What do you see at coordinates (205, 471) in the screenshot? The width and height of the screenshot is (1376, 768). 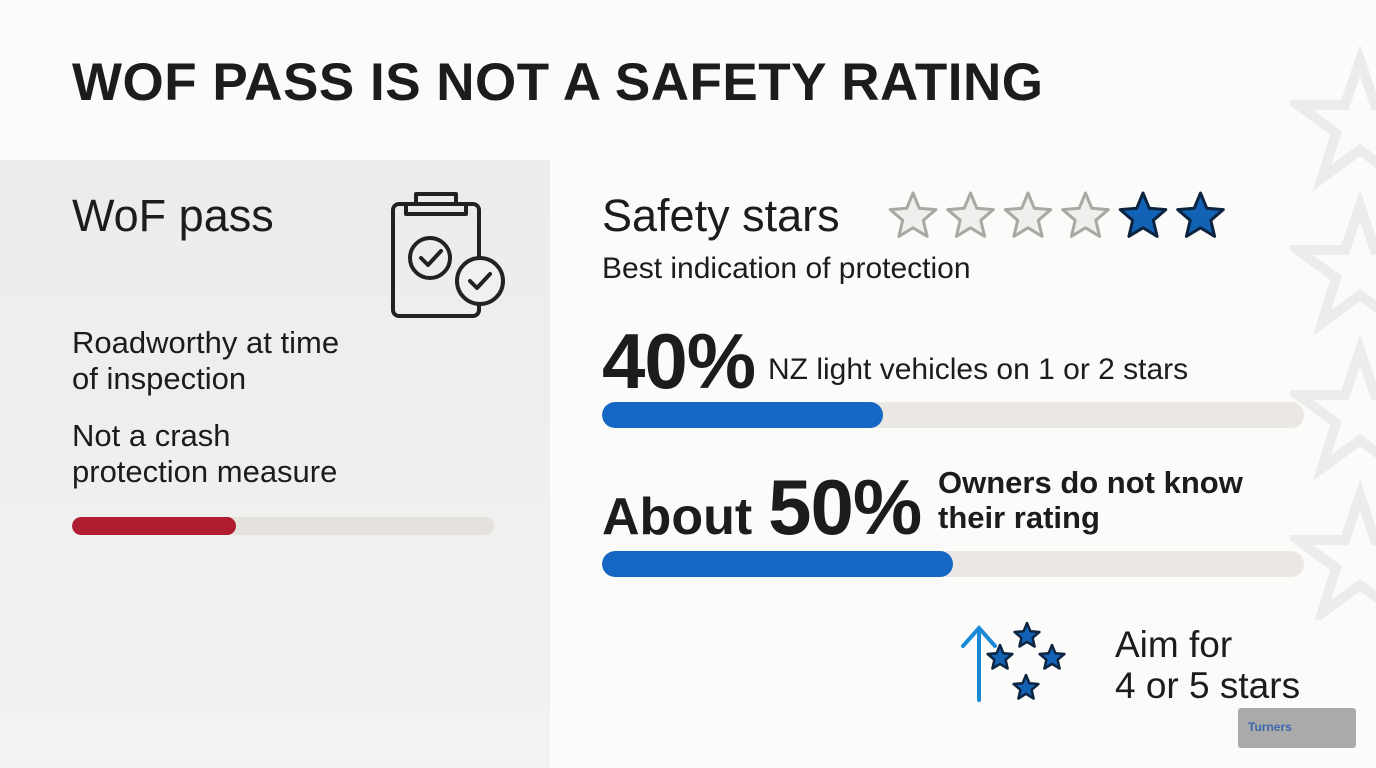 I see `left-point-line: protection measure` at bounding box center [205, 471].